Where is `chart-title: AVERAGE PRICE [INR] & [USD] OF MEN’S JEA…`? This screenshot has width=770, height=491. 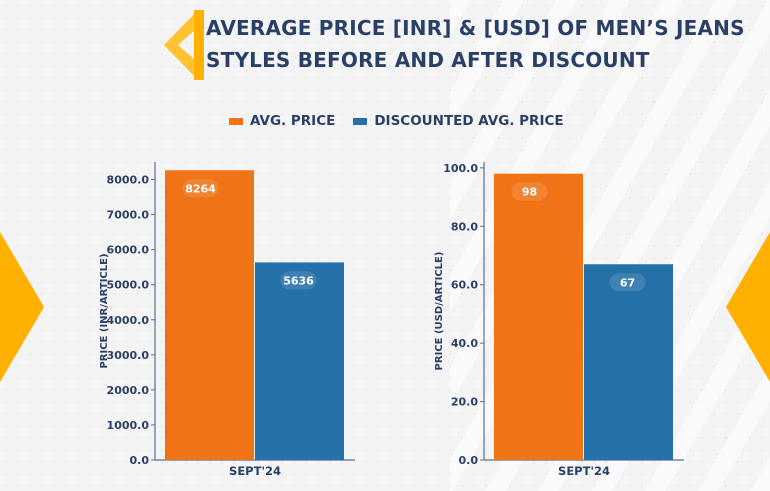 chart-title: AVERAGE PRICE [INR] & [USD] OF MEN’S JEA… is located at coordinates (475, 44).